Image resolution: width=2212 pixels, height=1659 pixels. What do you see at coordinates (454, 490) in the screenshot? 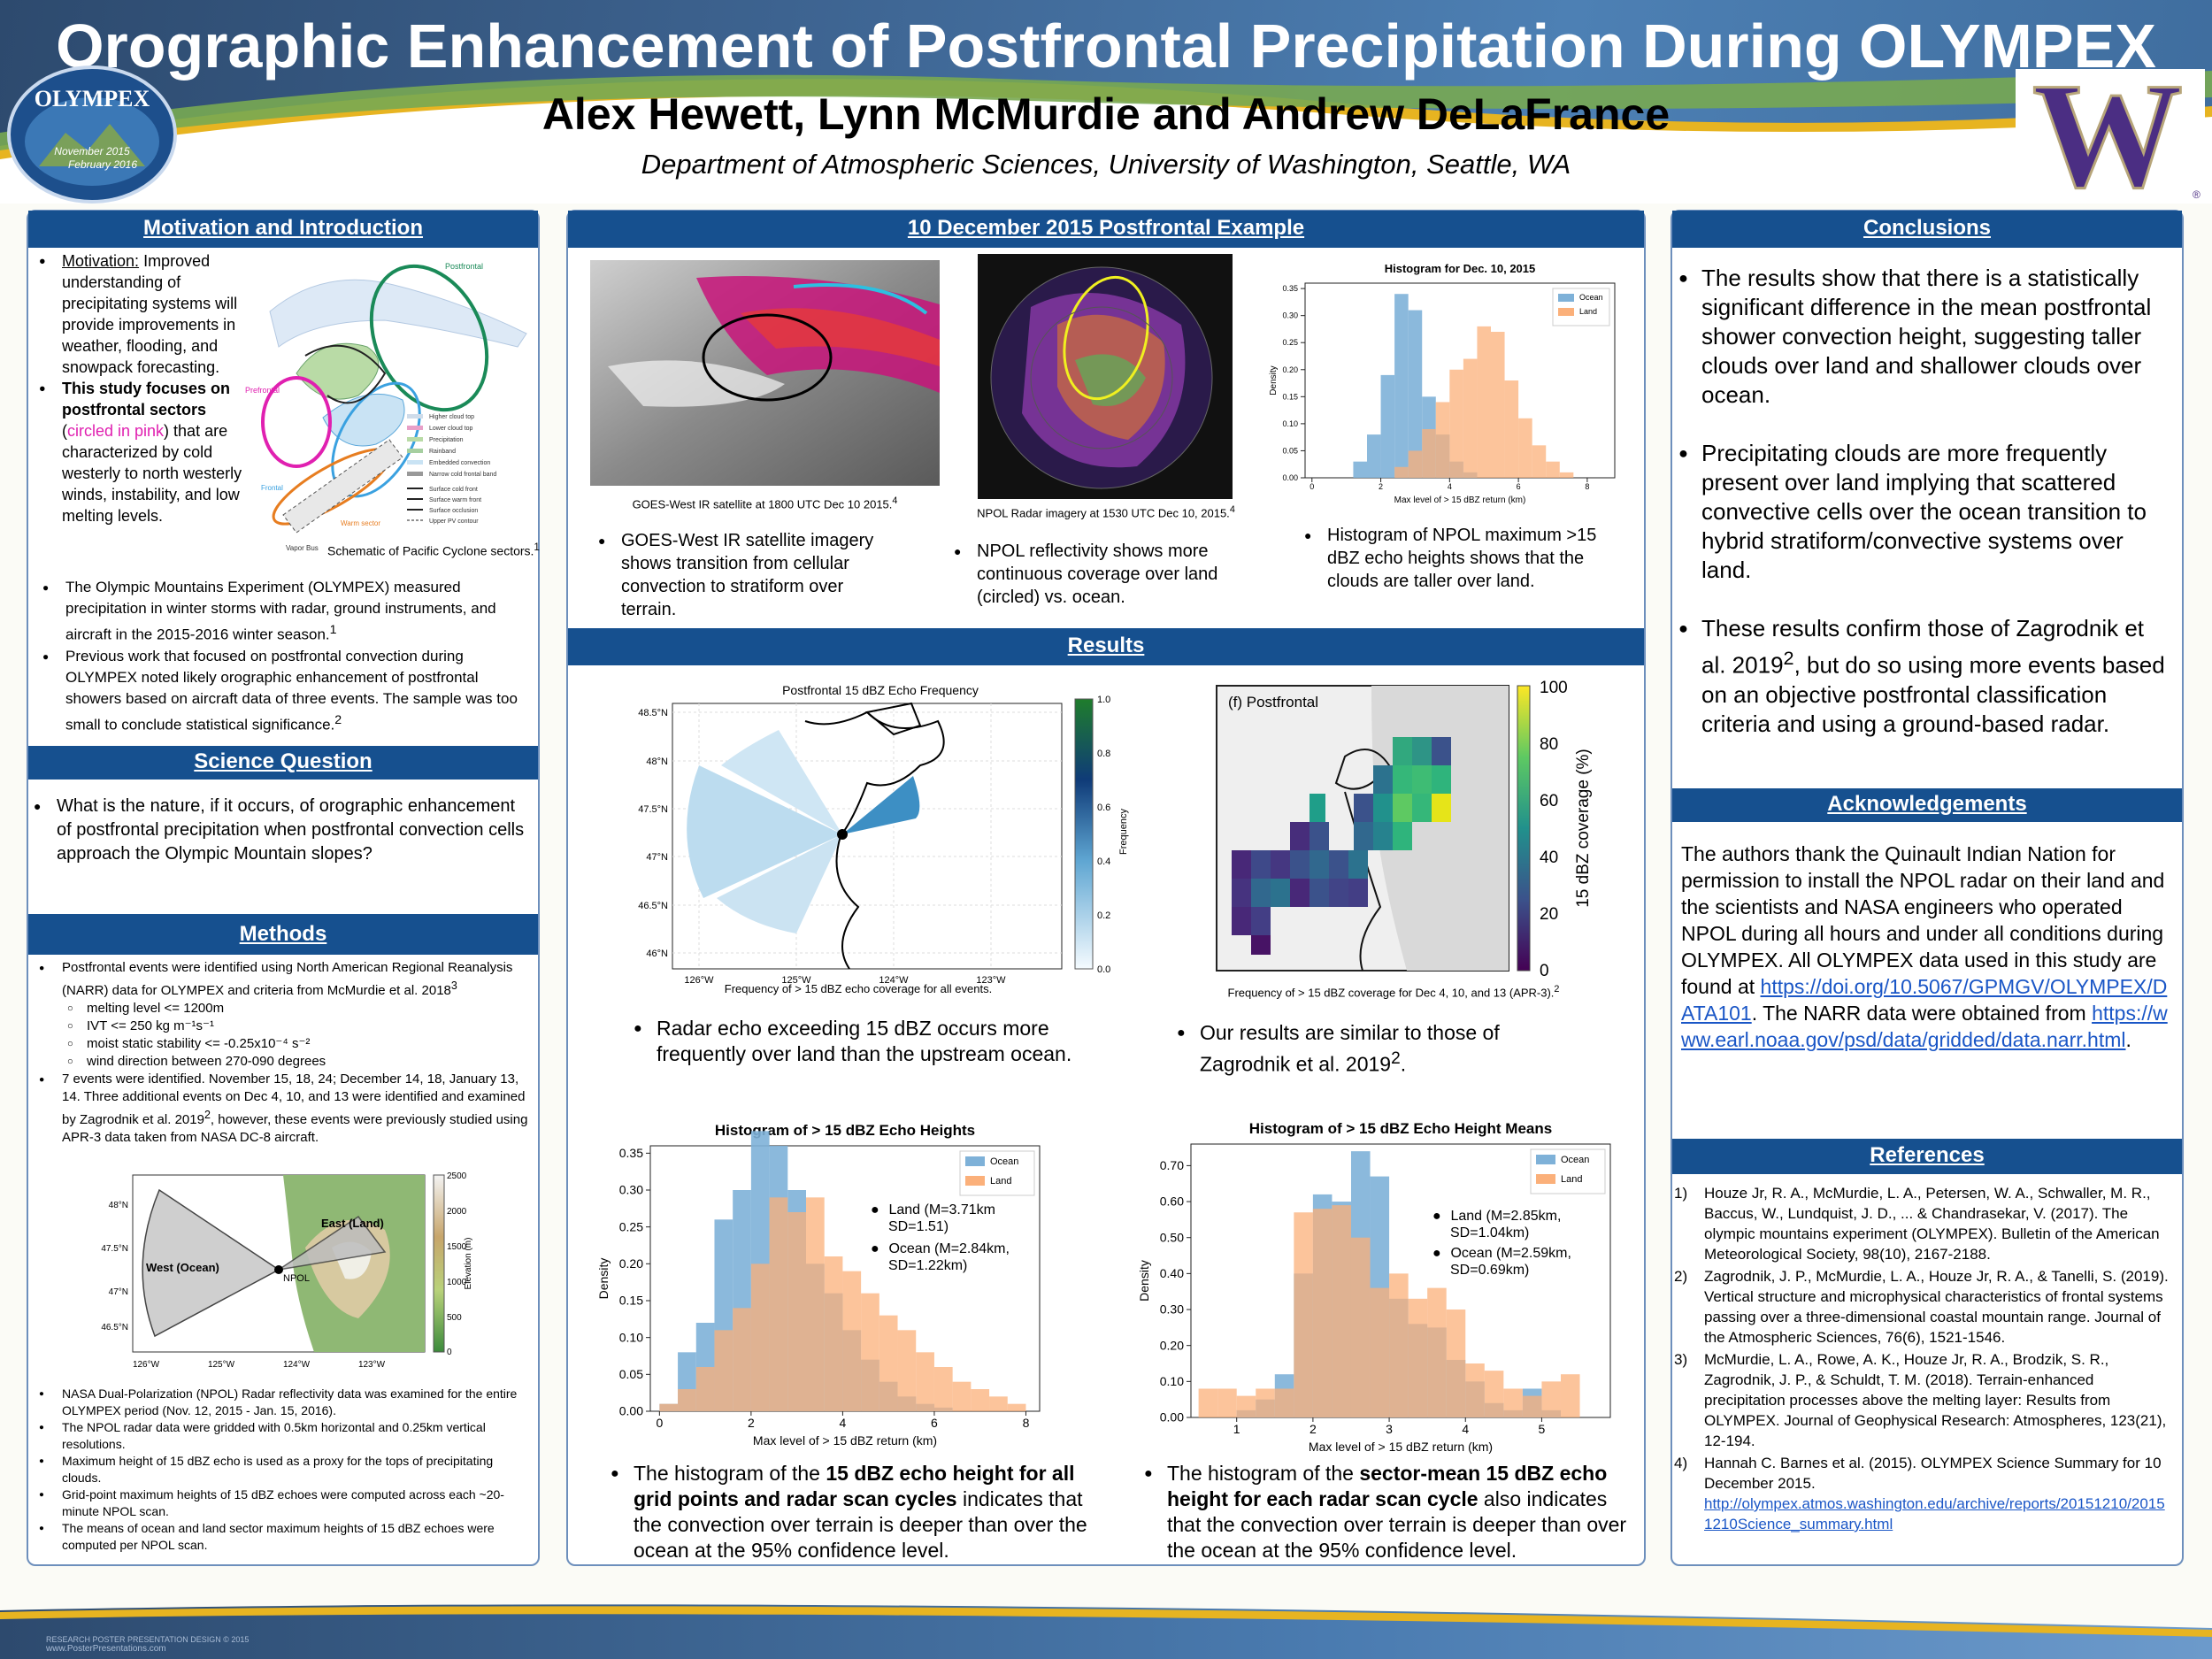
I see `svg-text: Surface cold front` at bounding box center [454, 490].